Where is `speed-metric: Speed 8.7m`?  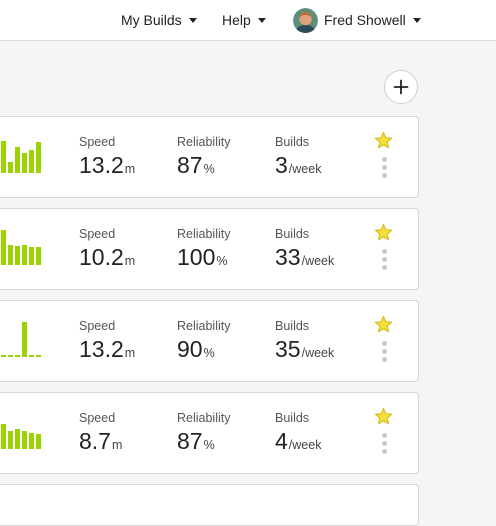 speed-metric: Speed 8.7m is located at coordinates (100, 434).